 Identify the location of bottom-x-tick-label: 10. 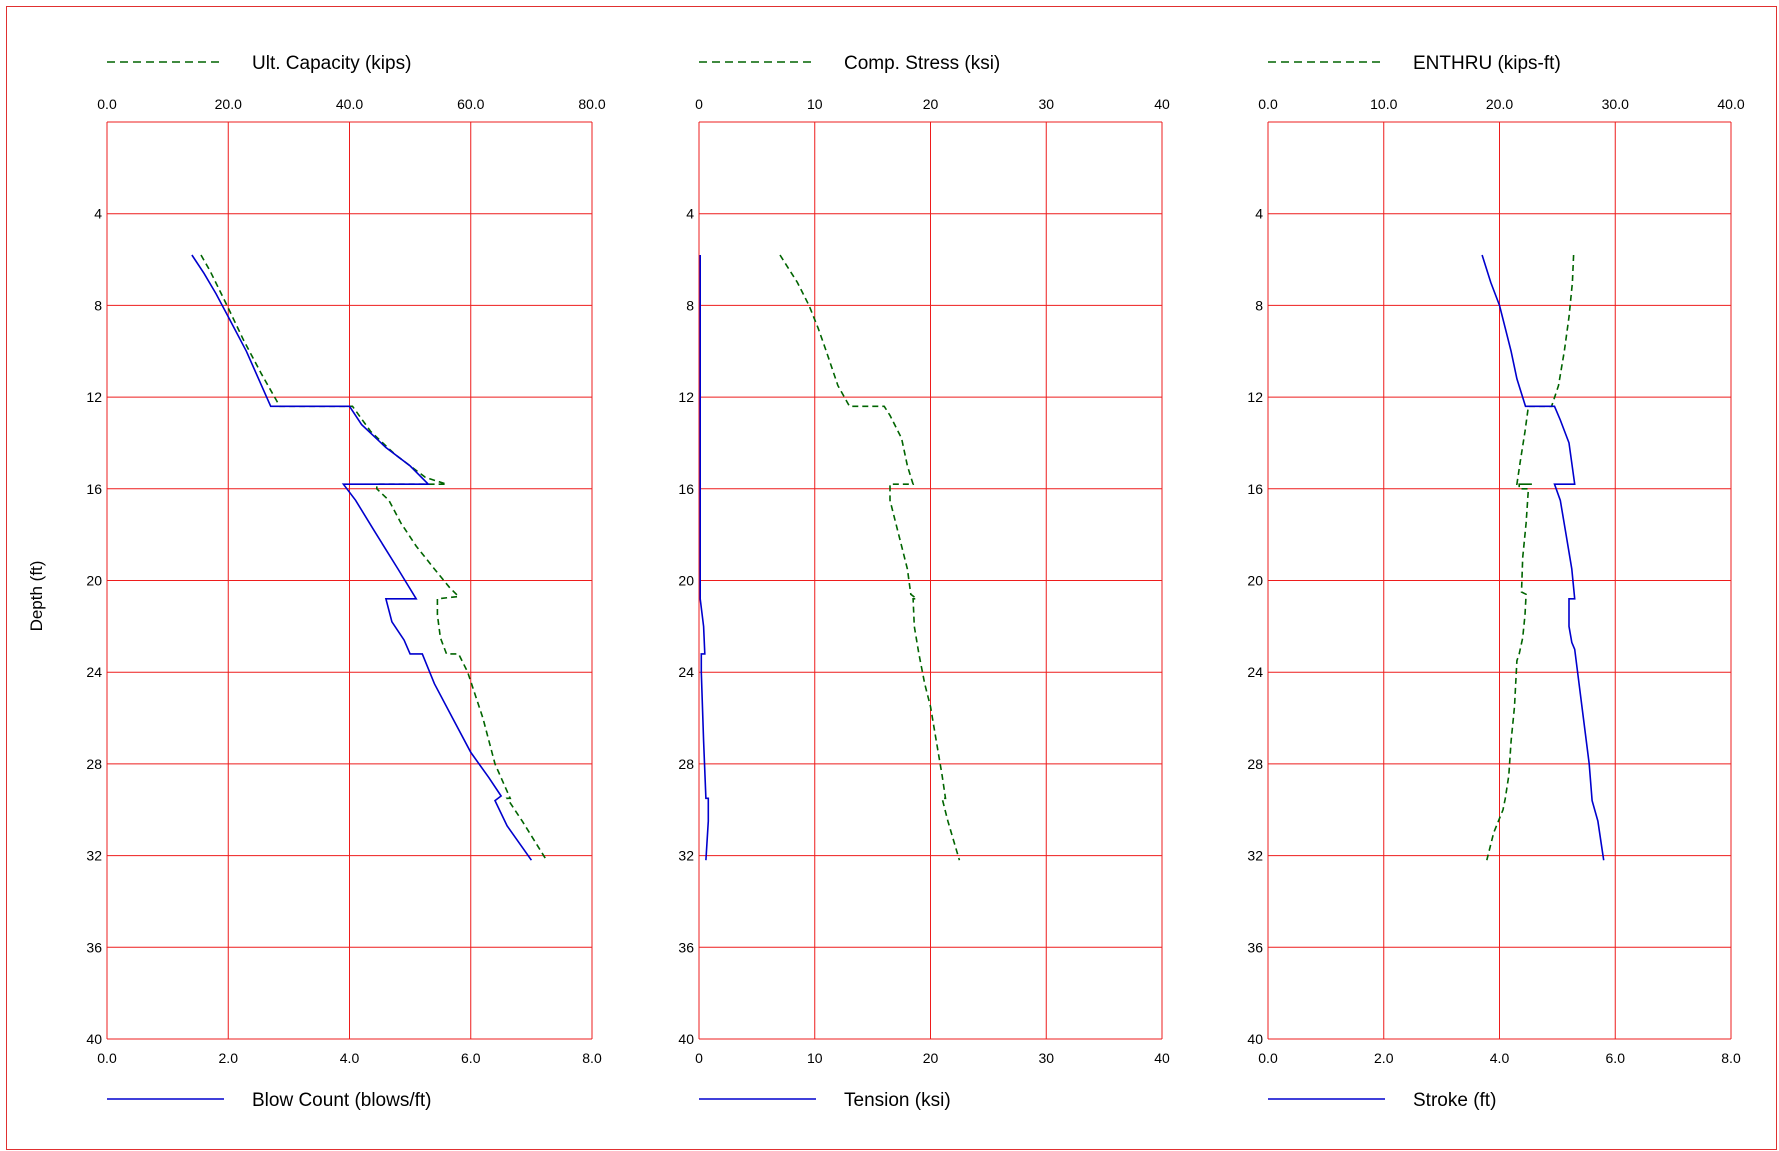
(815, 1058).